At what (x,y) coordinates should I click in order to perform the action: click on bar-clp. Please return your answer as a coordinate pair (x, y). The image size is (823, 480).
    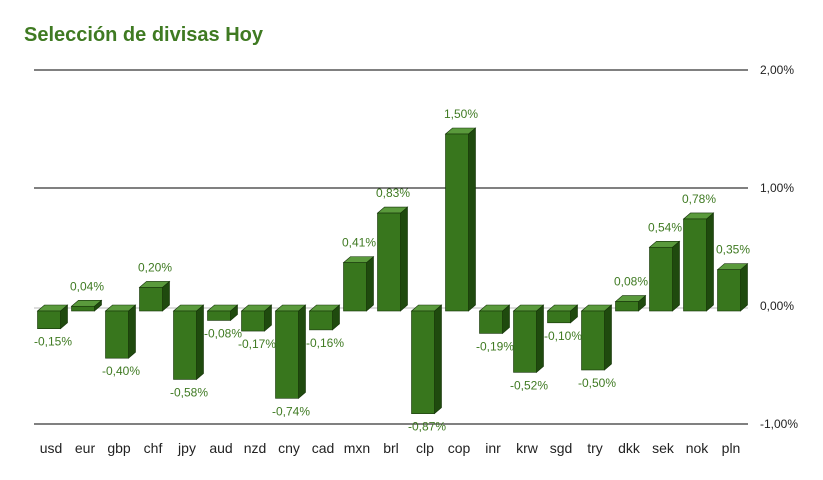
    Looking at the image, I should click on (426, 359).